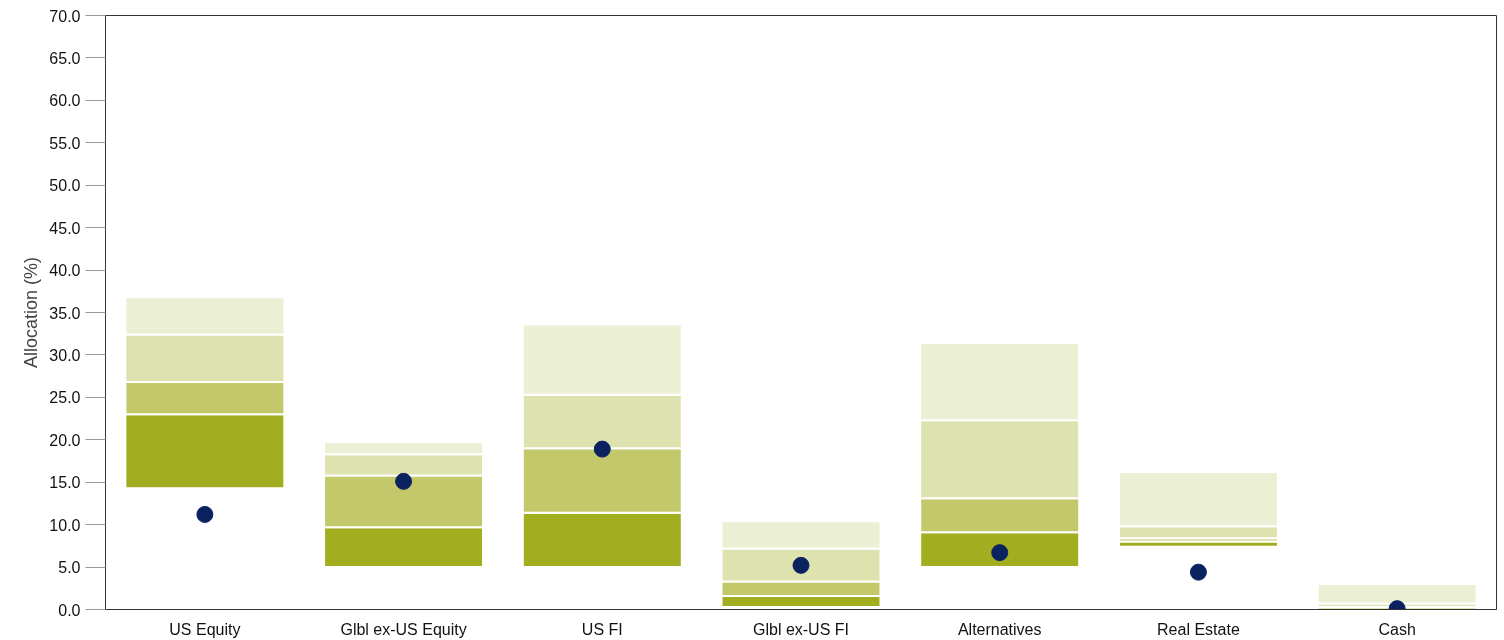 The image size is (1504, 640). Describe the element at coordinates (65, 101) in the screenshot. I see `y-tick-label: 60.0` at that location.